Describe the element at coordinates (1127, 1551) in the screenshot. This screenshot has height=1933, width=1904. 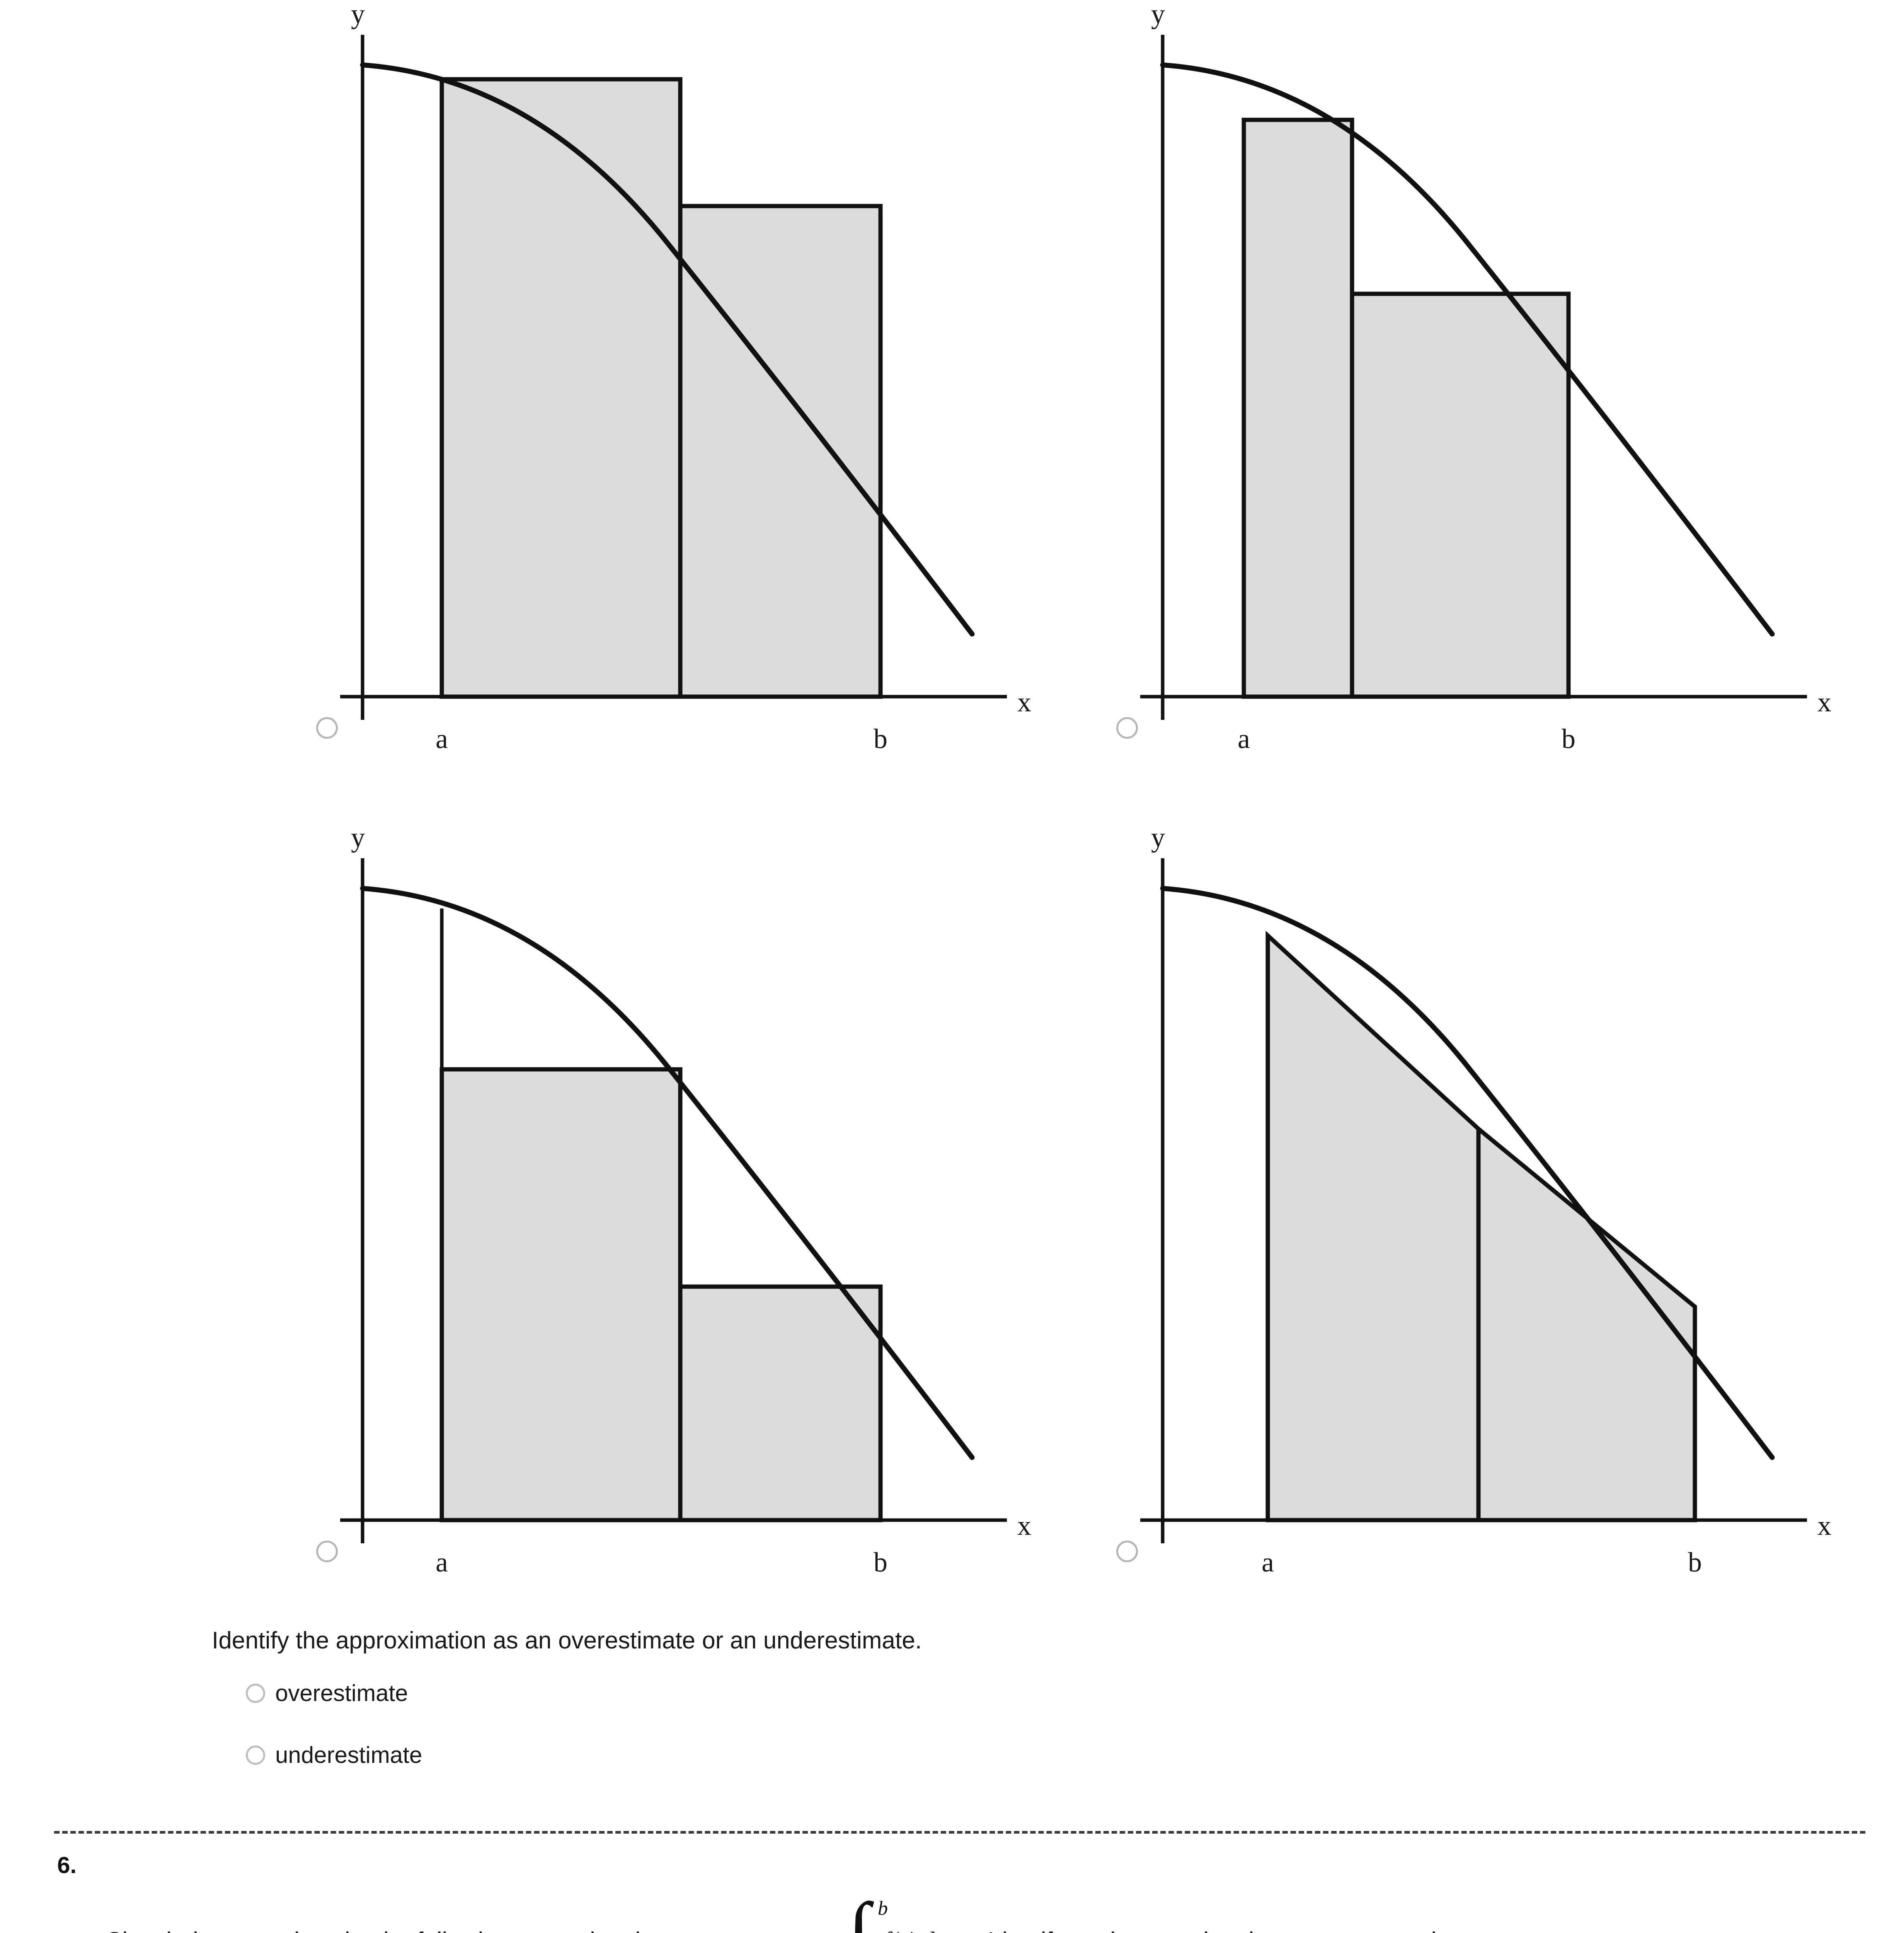
I see `chart-option-4-radio` at that location.